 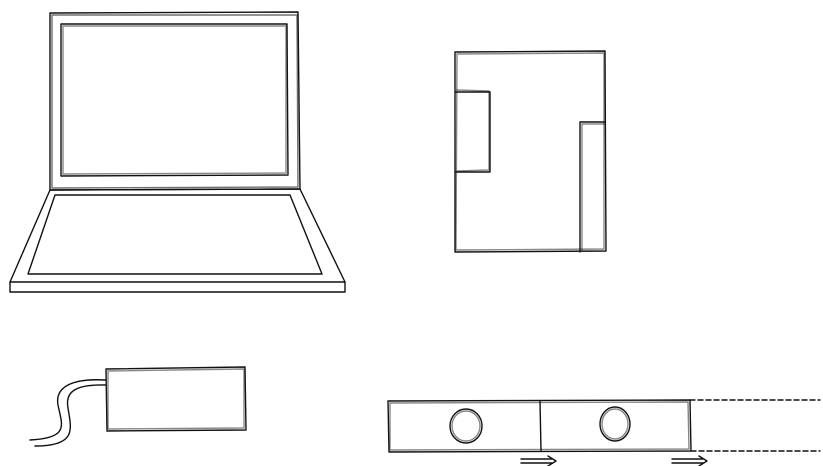 I want to click on mains-cable, so click(x=68, y=413).